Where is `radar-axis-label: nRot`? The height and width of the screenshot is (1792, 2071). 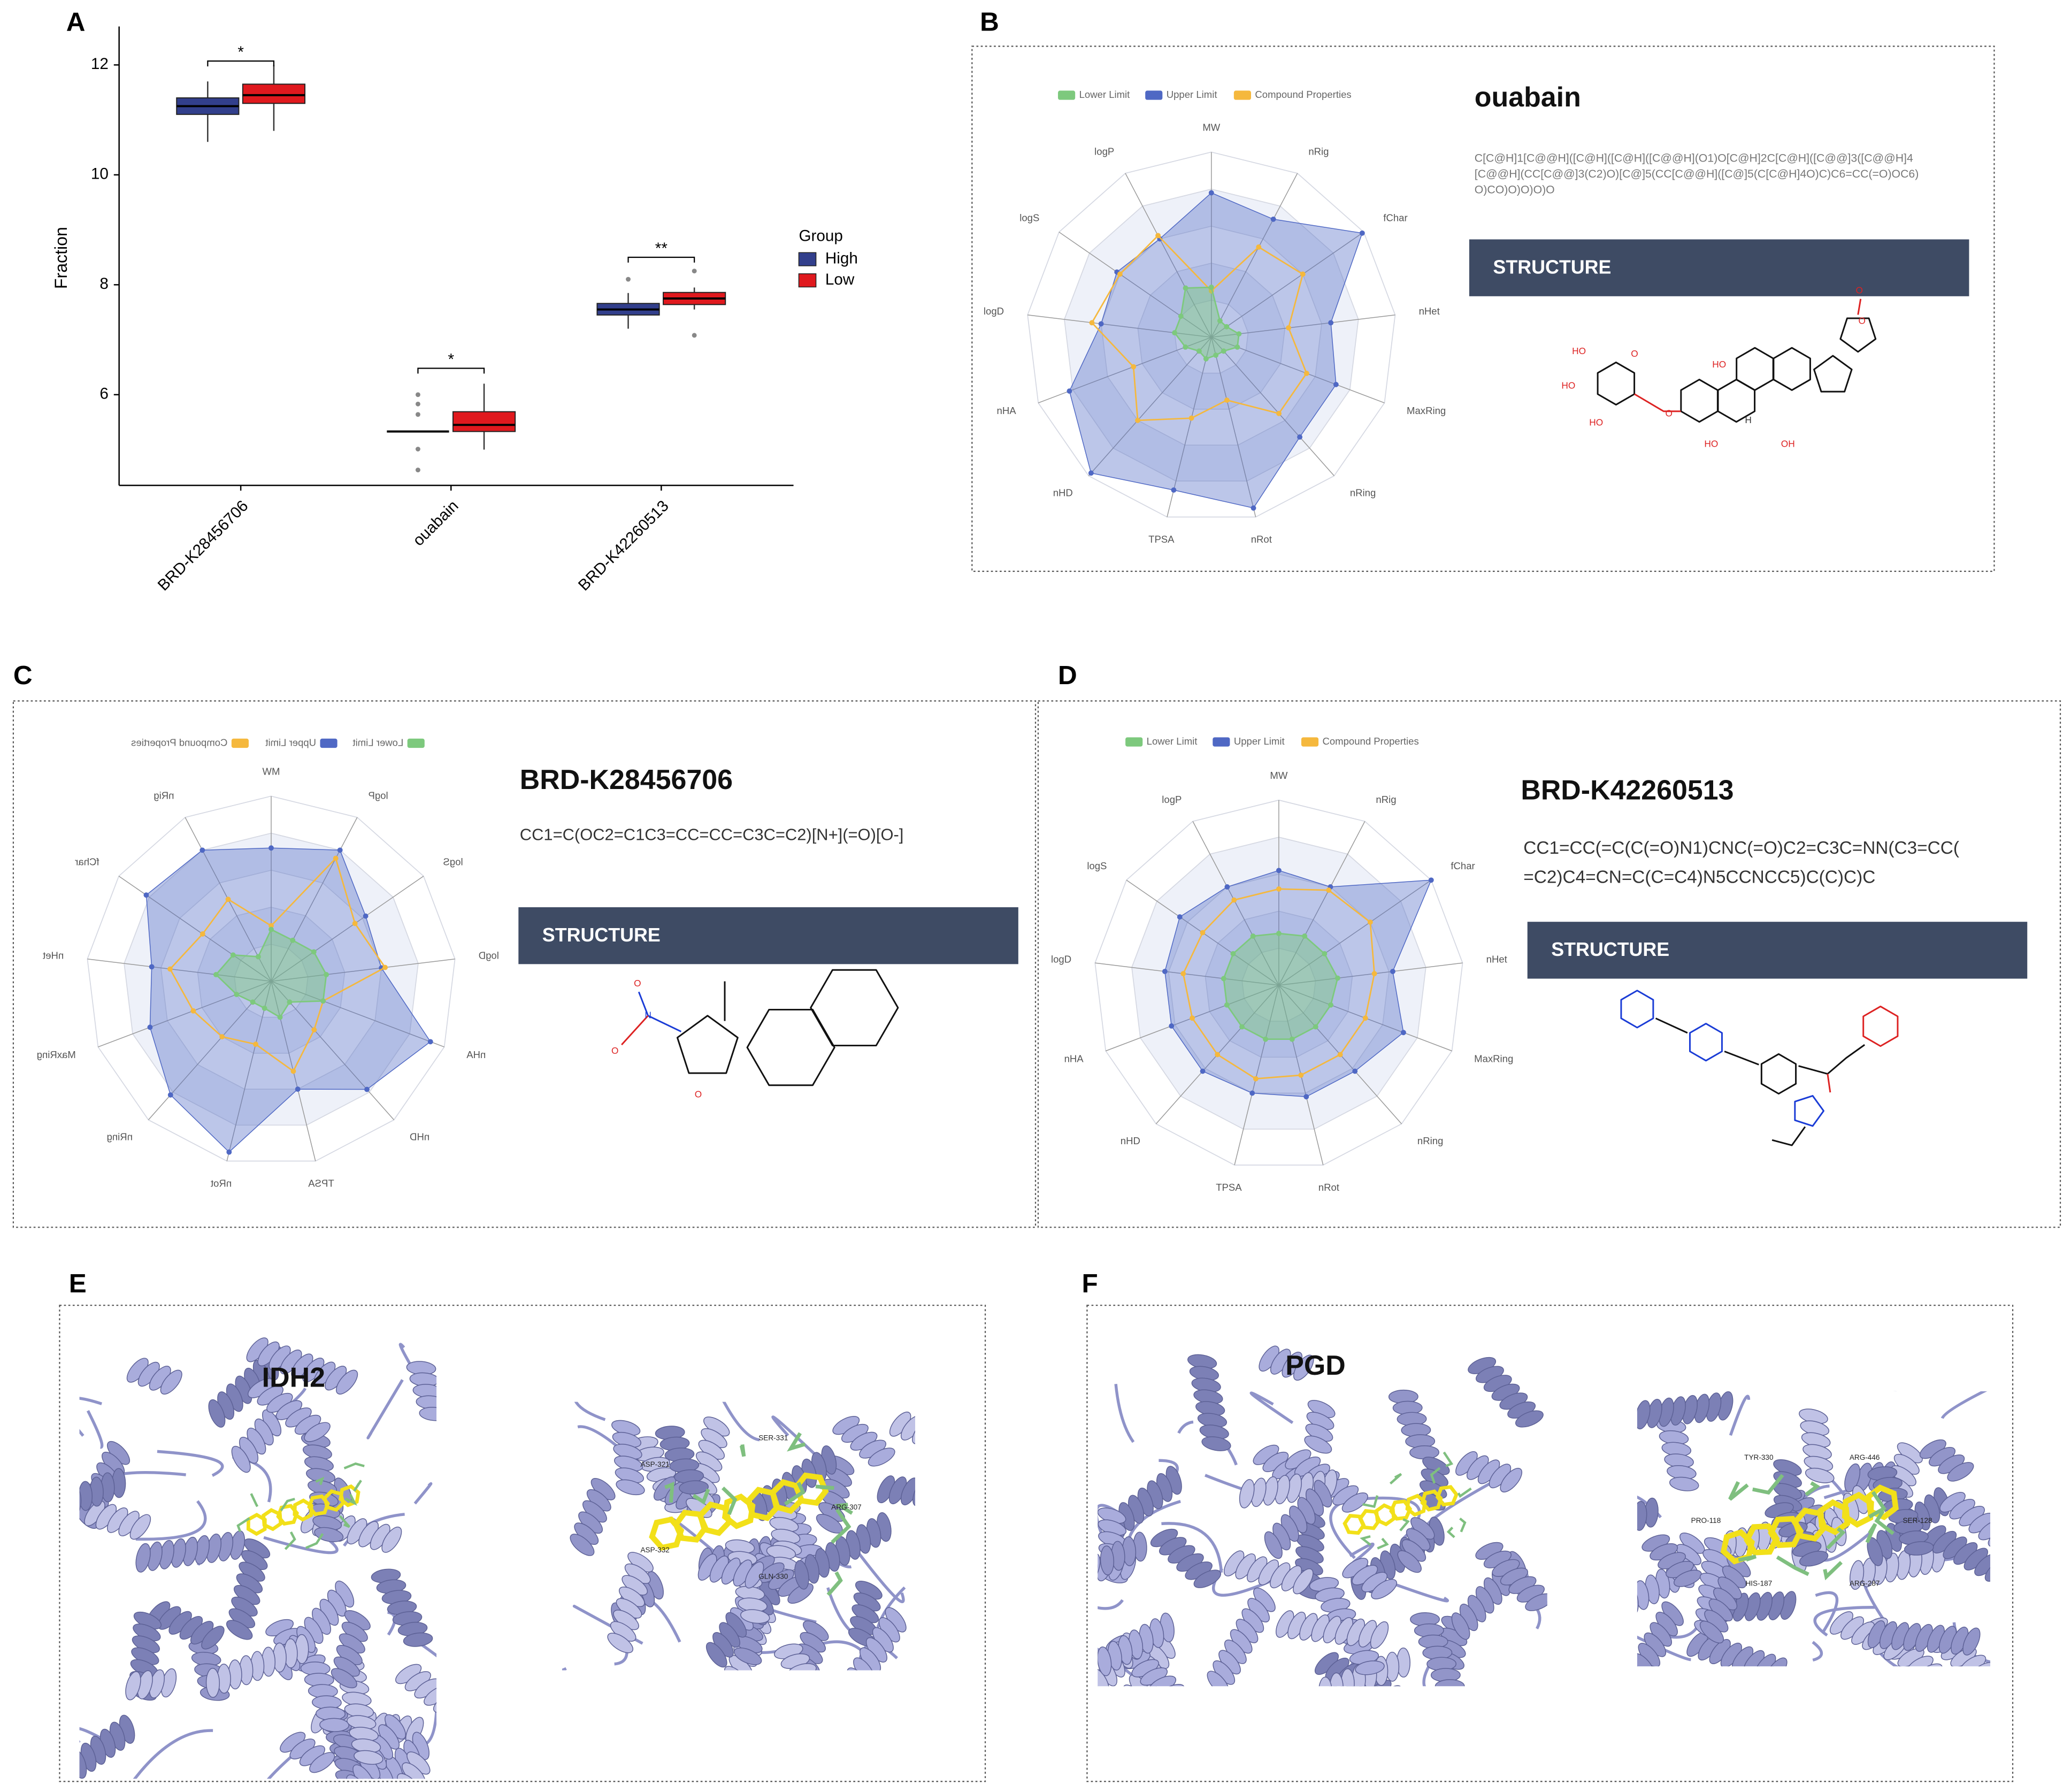 radar-axis-label: nRot is located at coordinates (221, 1183).